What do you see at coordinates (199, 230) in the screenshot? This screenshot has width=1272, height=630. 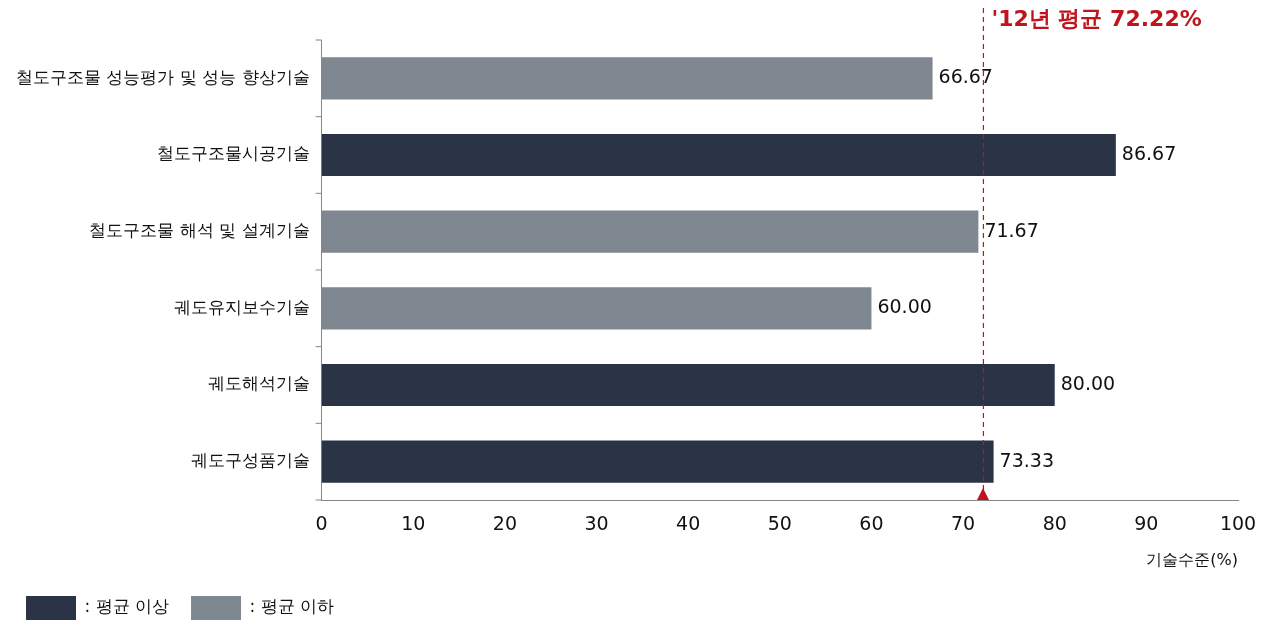 I see `y-tick-label: 철도구조물 해석 및 설계기술` at bounding box center [199, 230].